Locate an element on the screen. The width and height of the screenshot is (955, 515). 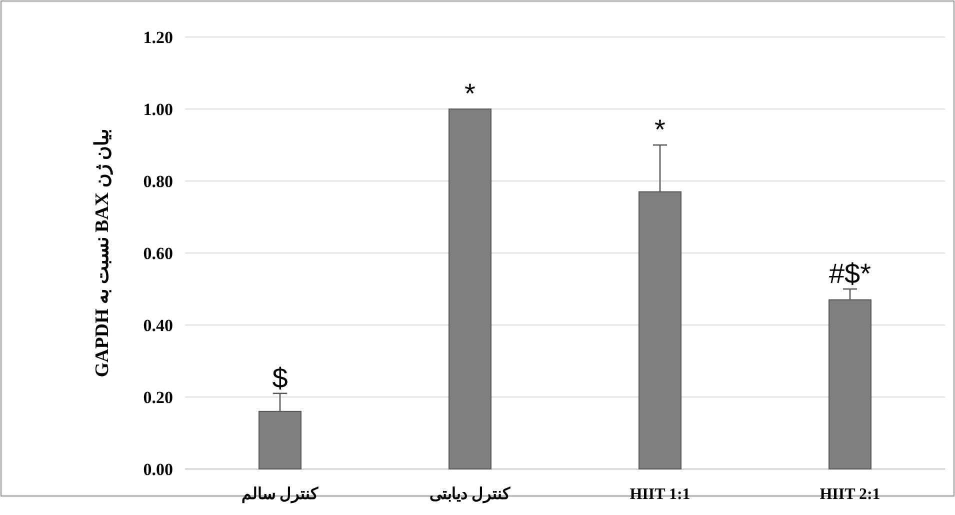
y-tick-label: 0.80 is located at coordinates (158, 181).